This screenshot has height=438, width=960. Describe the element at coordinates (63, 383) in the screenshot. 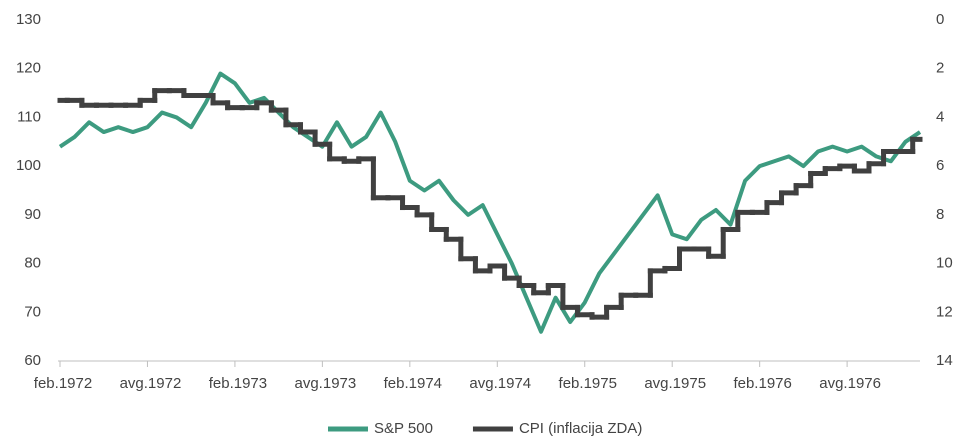

I see `x-tick-label: feb.1972` at that location.